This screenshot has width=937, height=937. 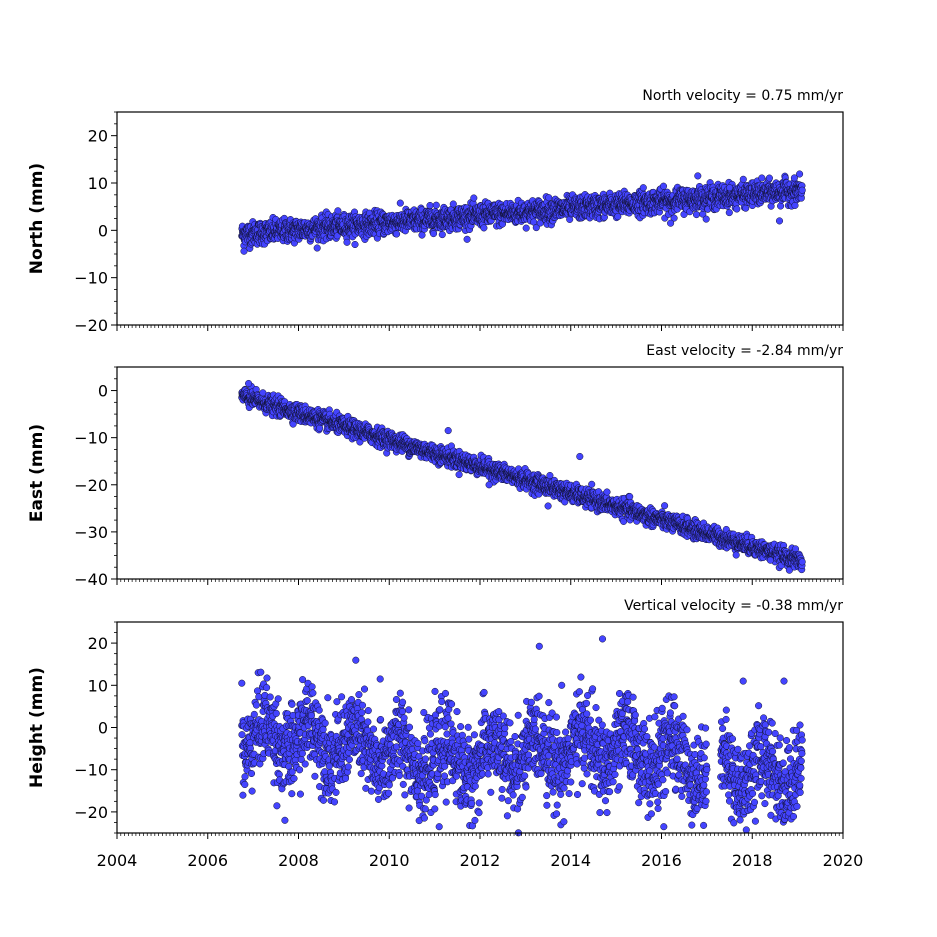 I want to click on y-tick-label: −20, so click(x=91, y=325).